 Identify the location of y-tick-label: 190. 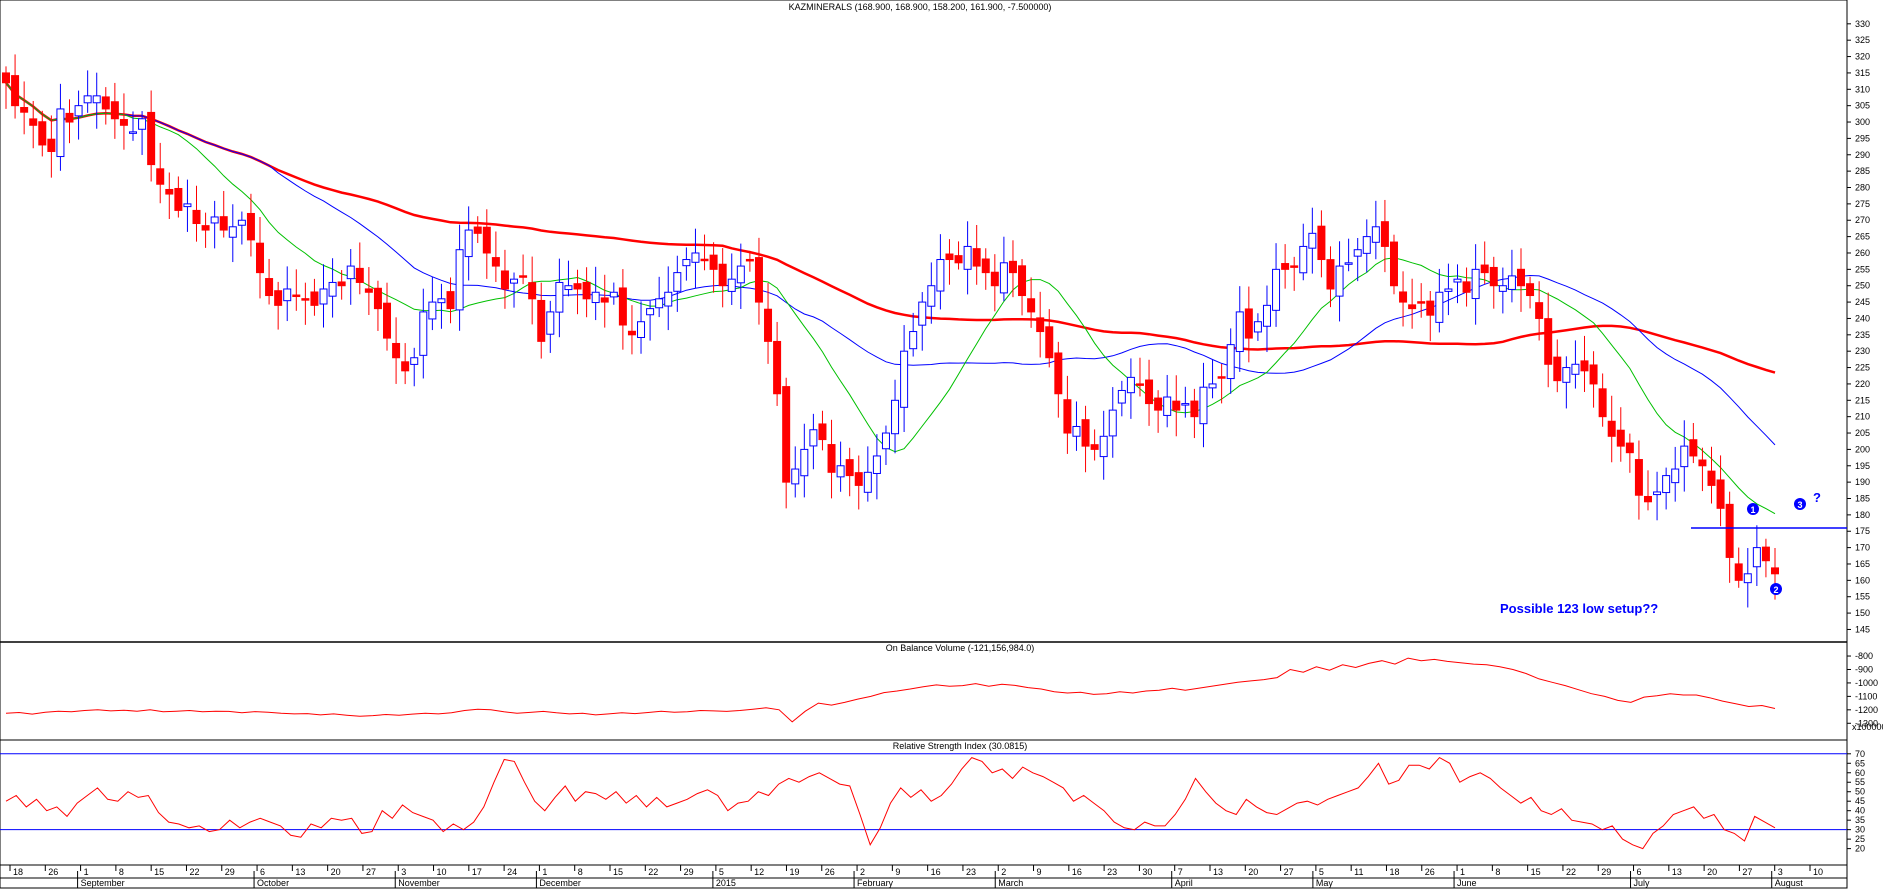
(1862, 482).